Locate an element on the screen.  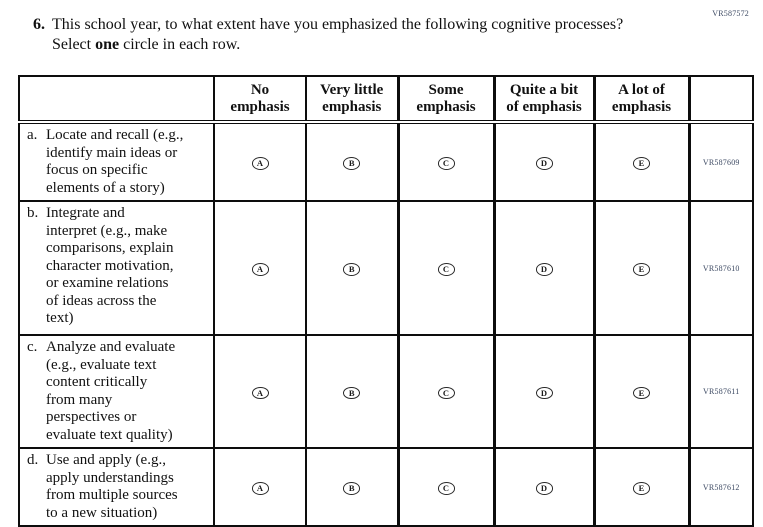
question-text-after: circle in each row. is located at coordinates (182, 44).